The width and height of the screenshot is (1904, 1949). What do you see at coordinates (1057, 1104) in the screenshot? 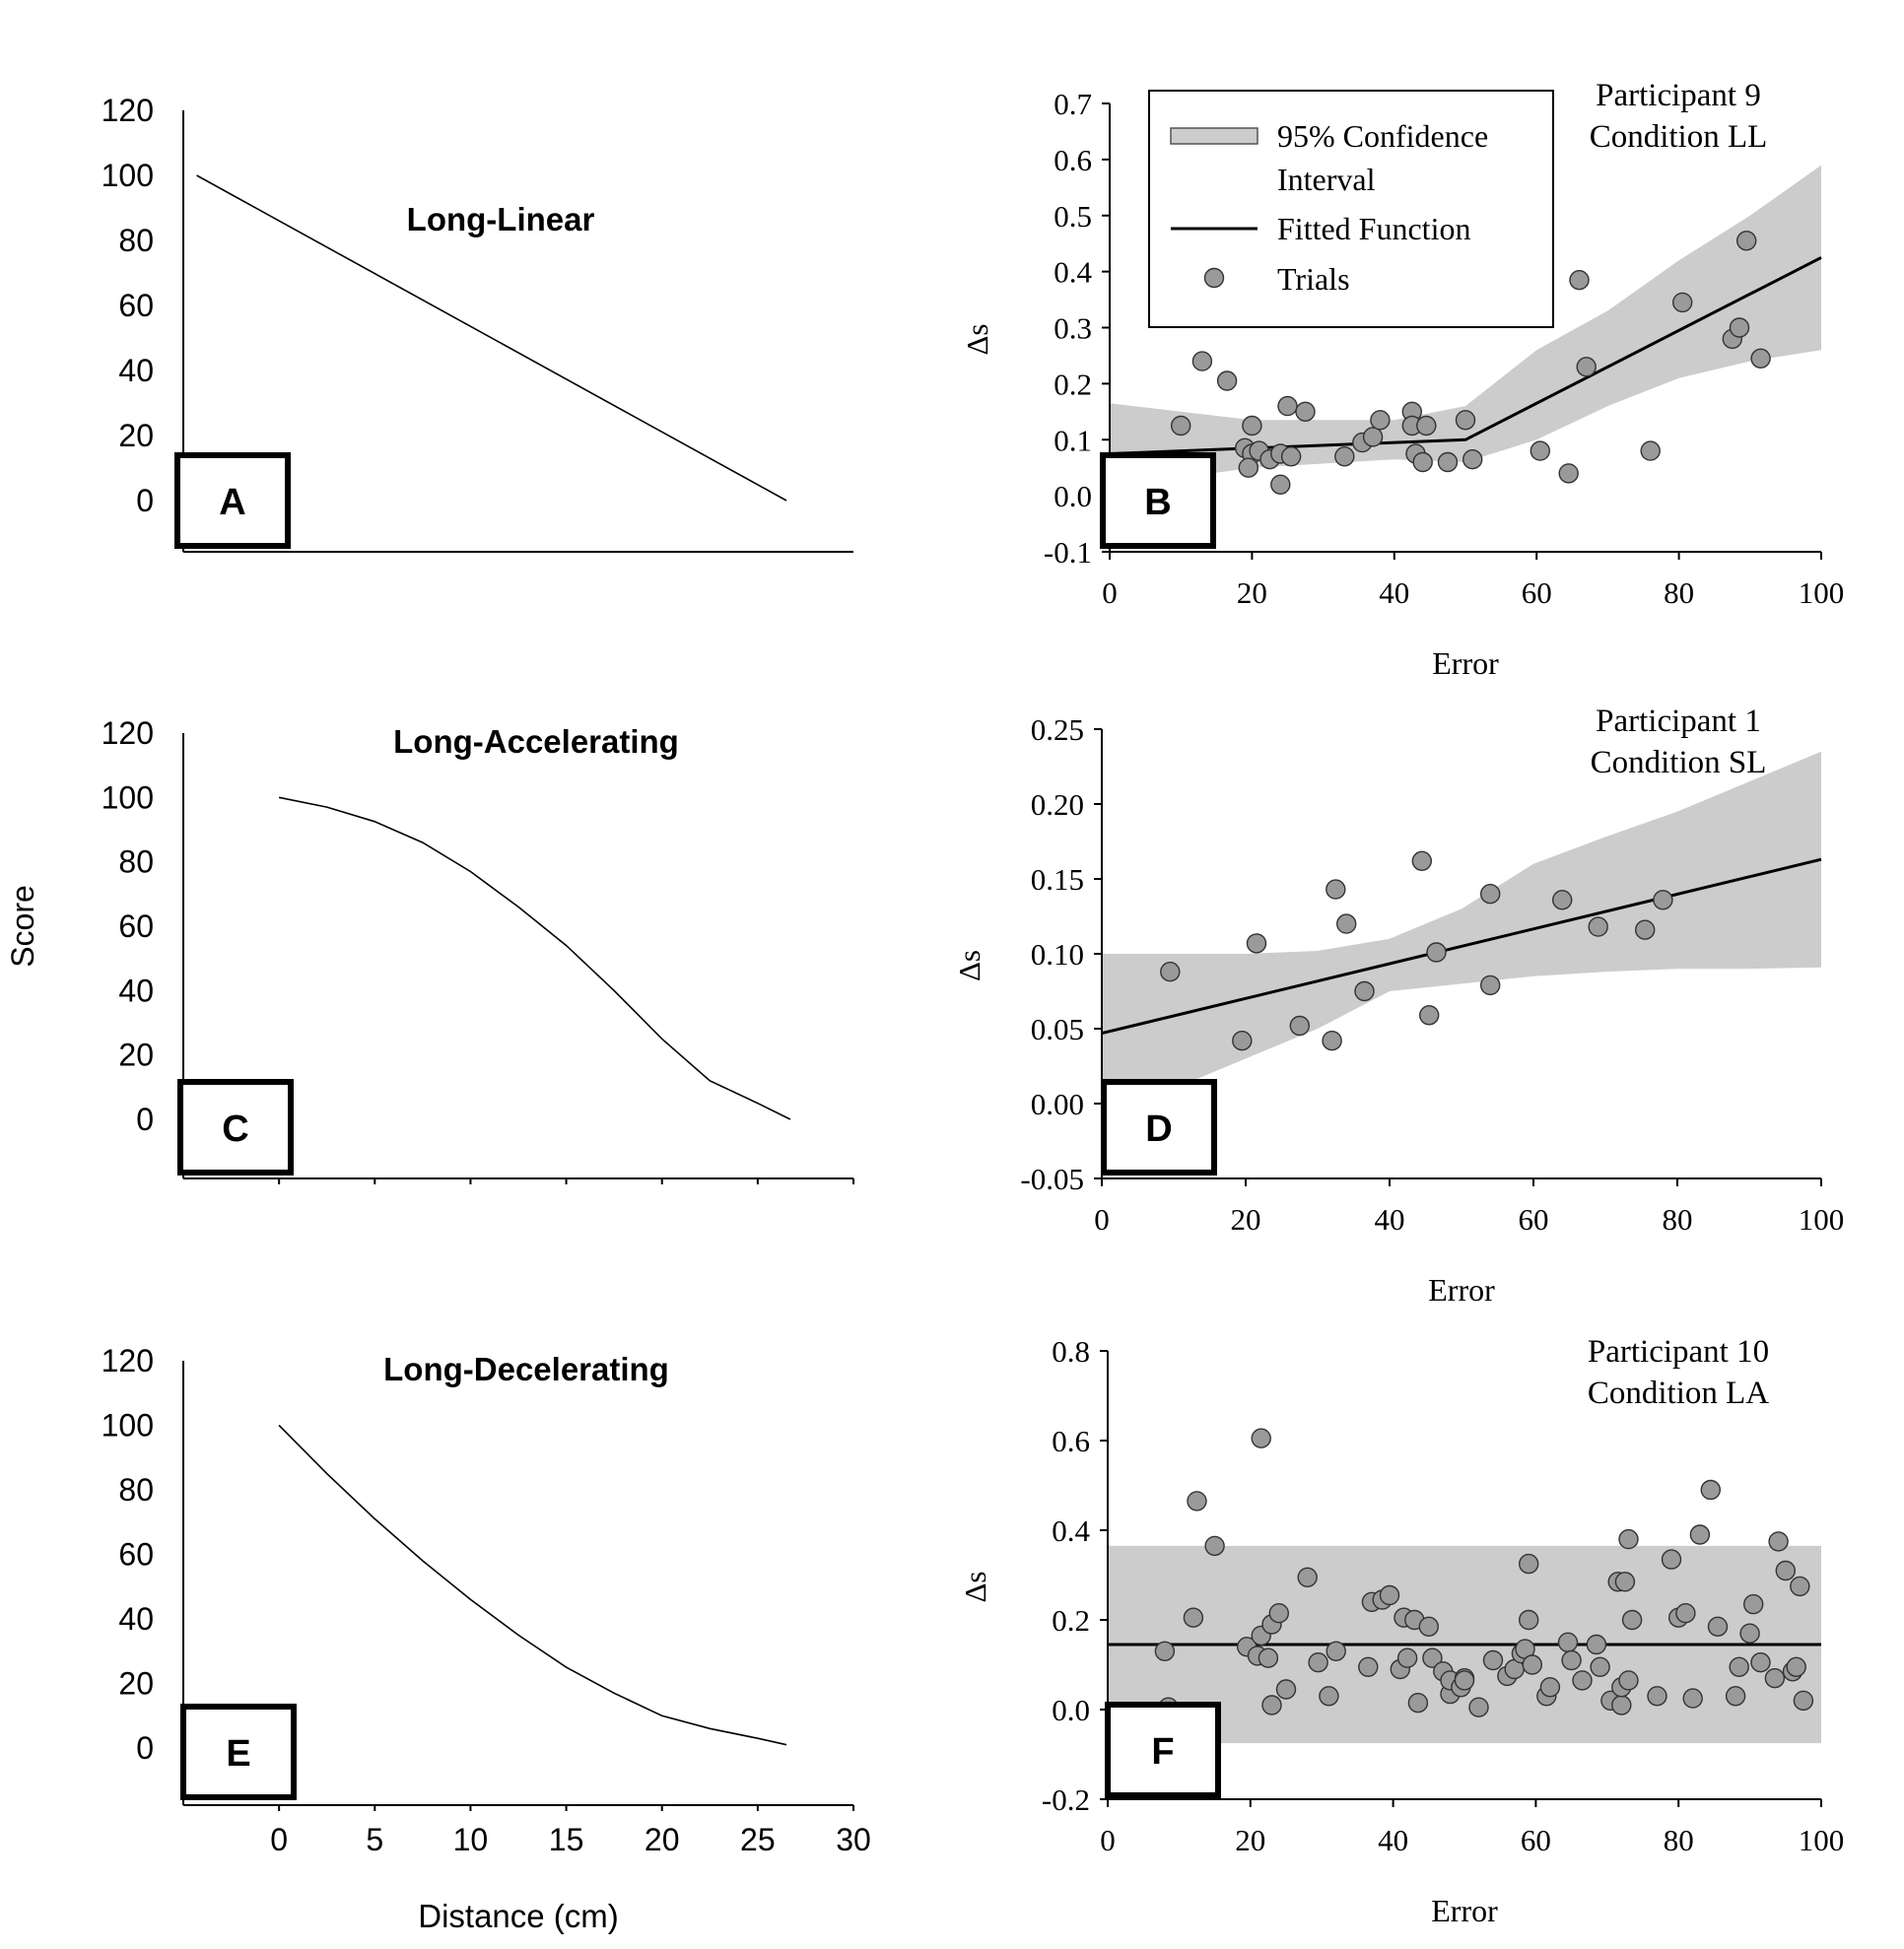
I see `y-tick-label: 0.00` at bounding box center [1057, 1104].